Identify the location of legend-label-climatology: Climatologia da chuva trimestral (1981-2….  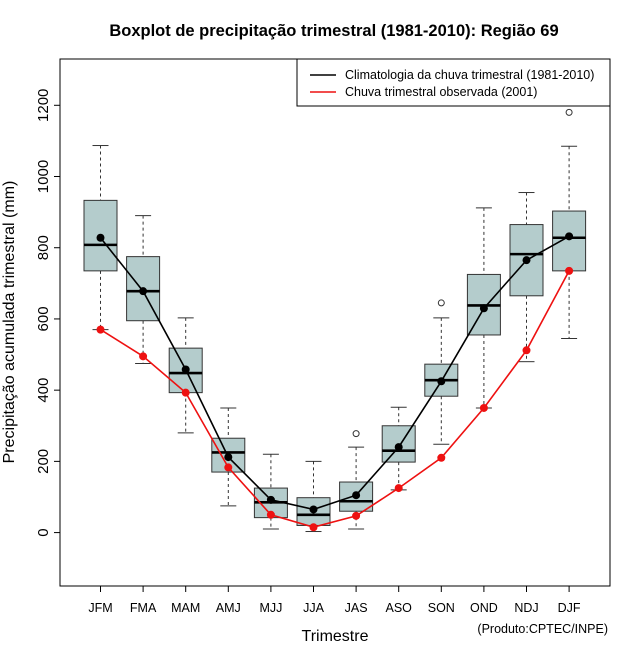
(469, 75).